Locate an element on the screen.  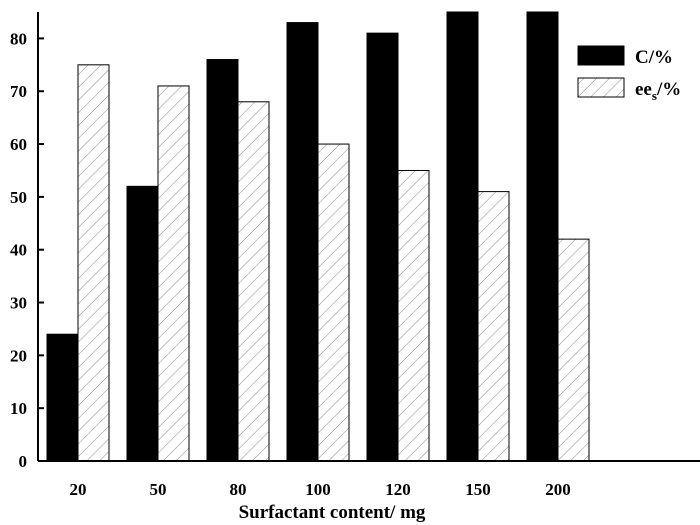
y-tick-label-80: 80 is located at coordinates (18, 38).